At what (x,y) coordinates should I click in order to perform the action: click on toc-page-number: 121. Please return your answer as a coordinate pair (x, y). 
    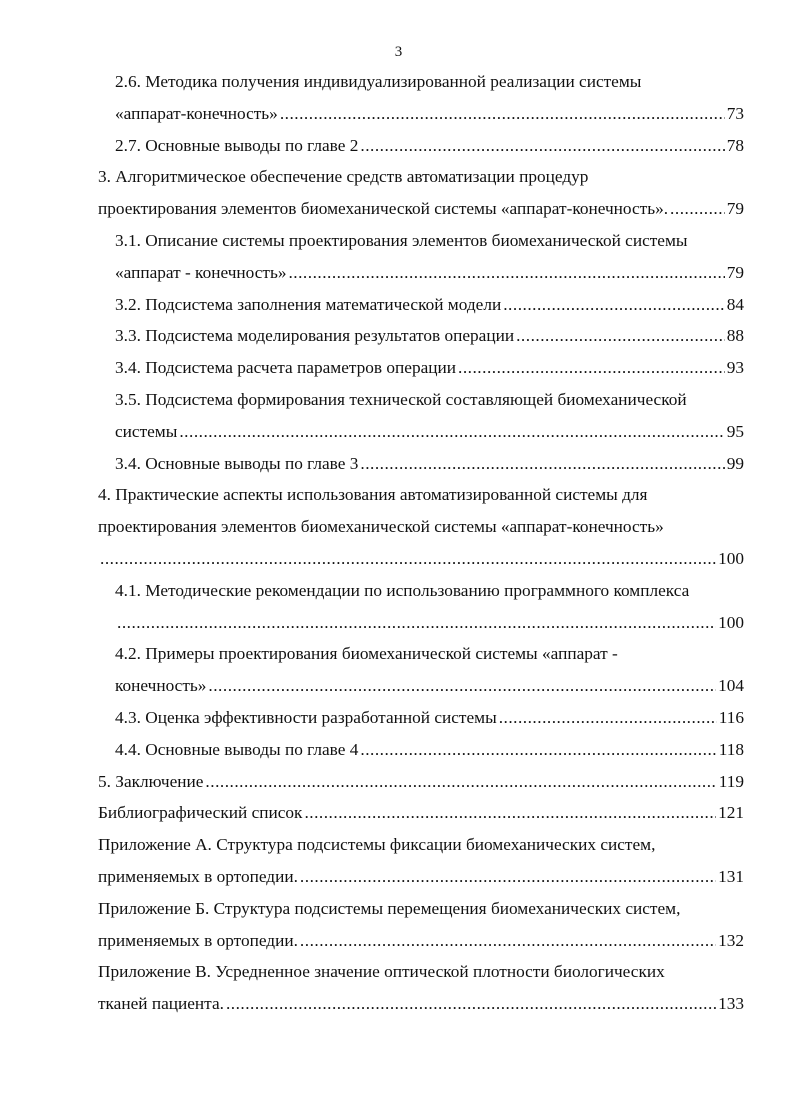
    Looking at the image, I should click on (731, 813).